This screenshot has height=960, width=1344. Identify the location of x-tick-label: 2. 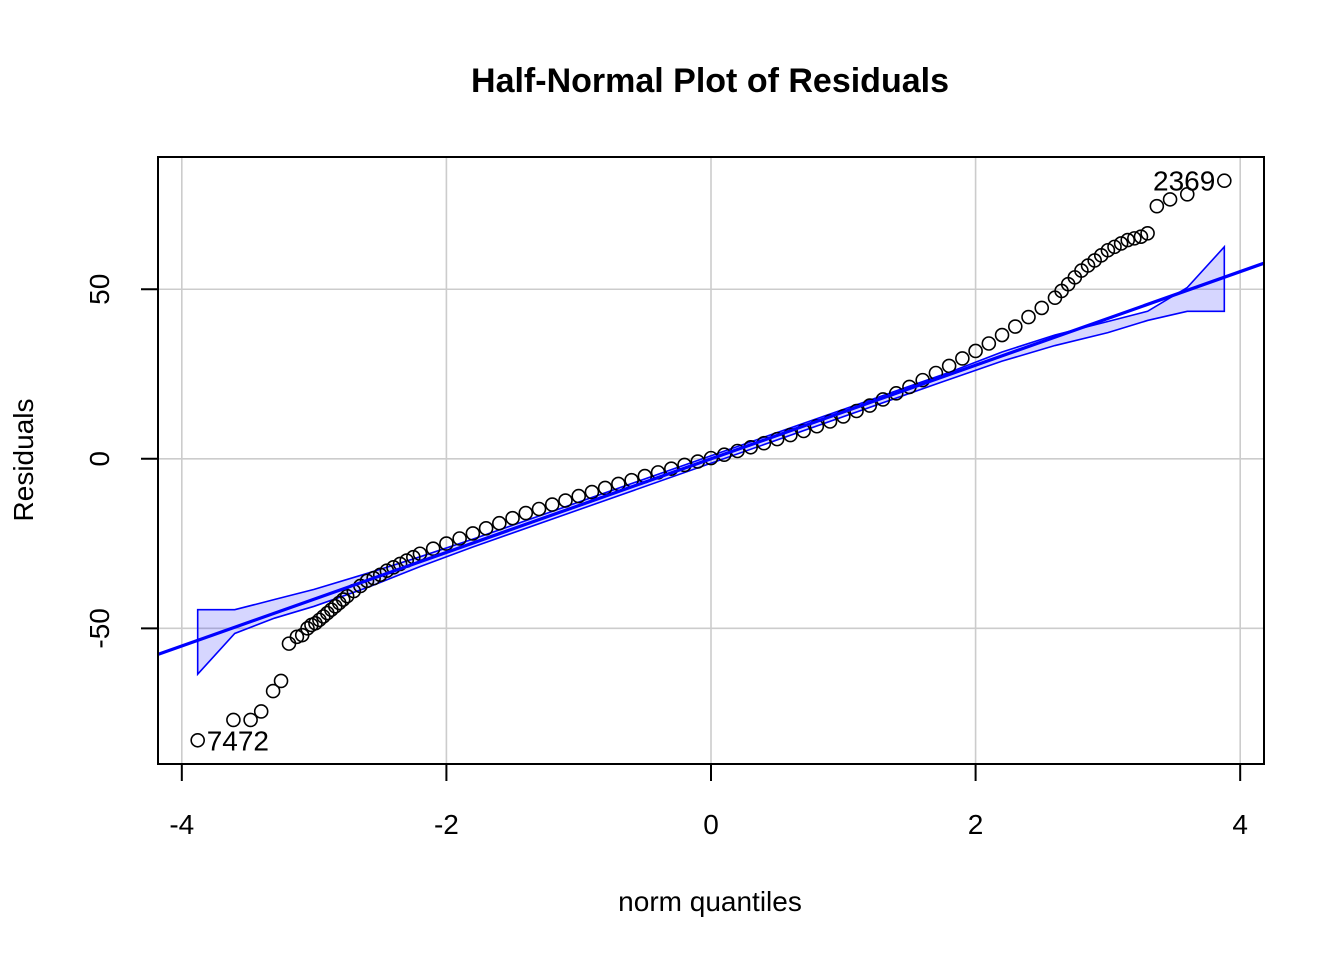
(976, 824).